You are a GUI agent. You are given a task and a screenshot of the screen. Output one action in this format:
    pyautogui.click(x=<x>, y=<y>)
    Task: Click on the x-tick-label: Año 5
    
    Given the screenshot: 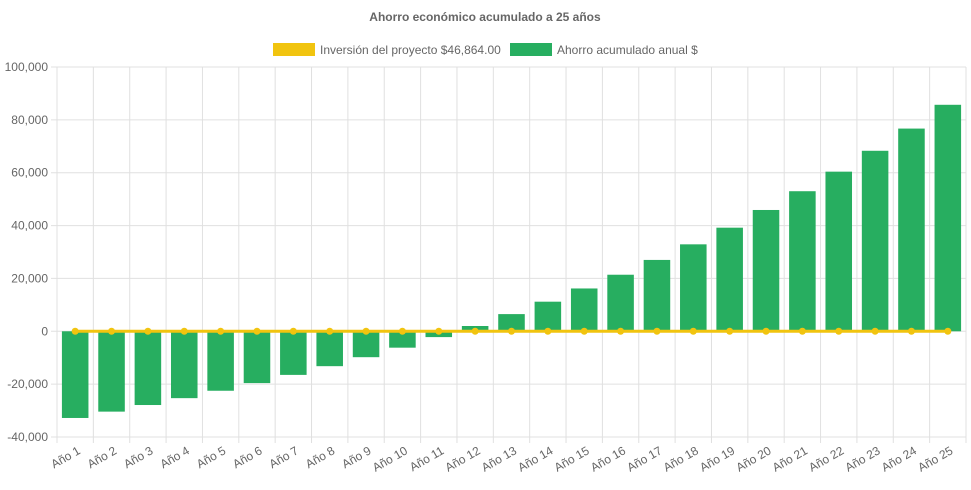 What is the action you would take?
    pyautogui.click(x=211, y=457)
    